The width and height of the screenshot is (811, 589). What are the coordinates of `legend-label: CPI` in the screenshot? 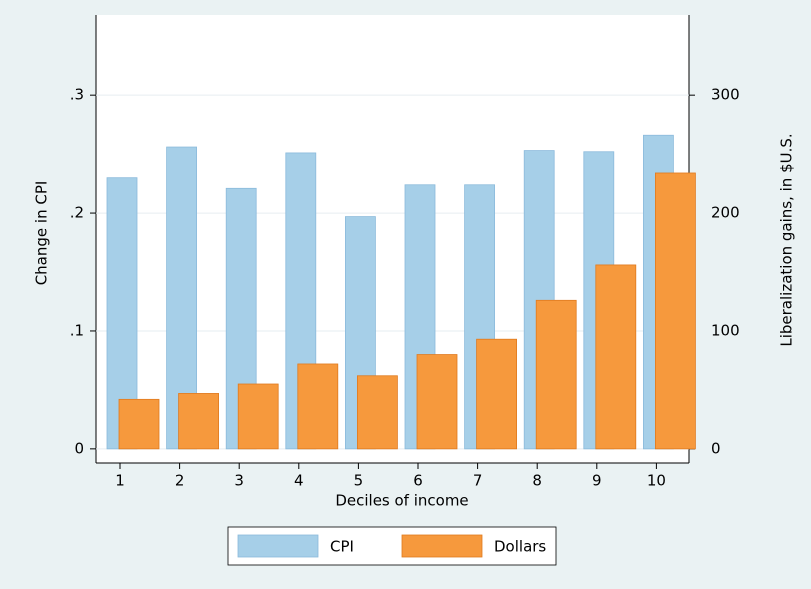 It's located at (342, 547).